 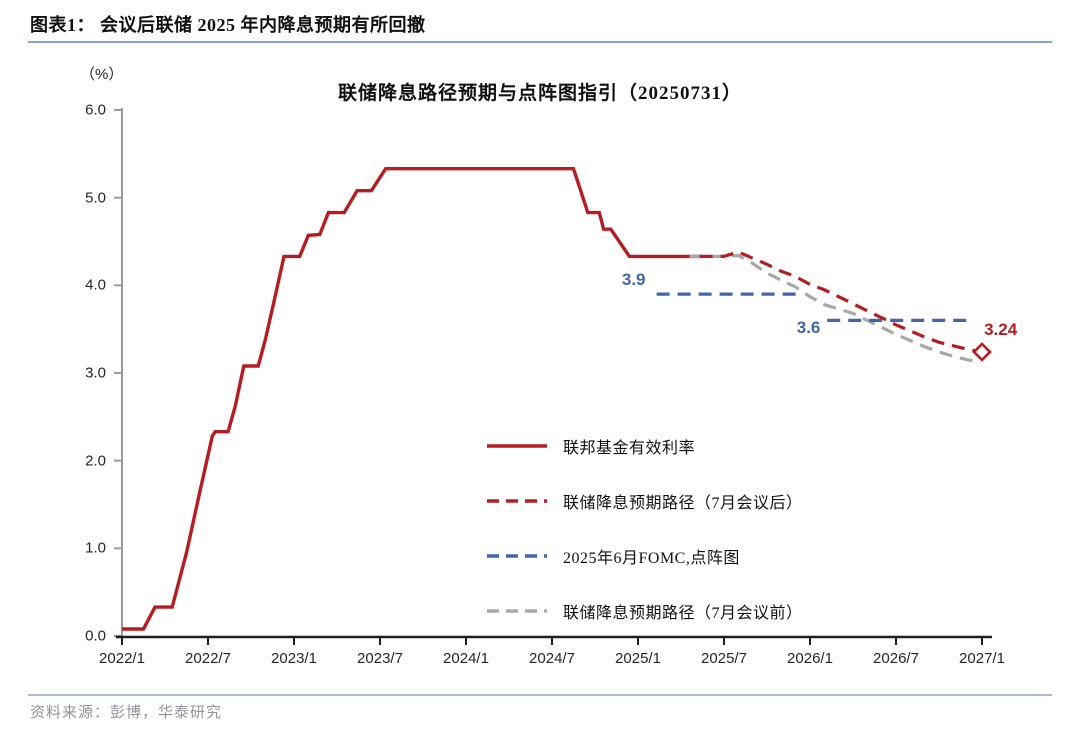 I want to click on end-diamond-marker, so click(x=982, y=352).